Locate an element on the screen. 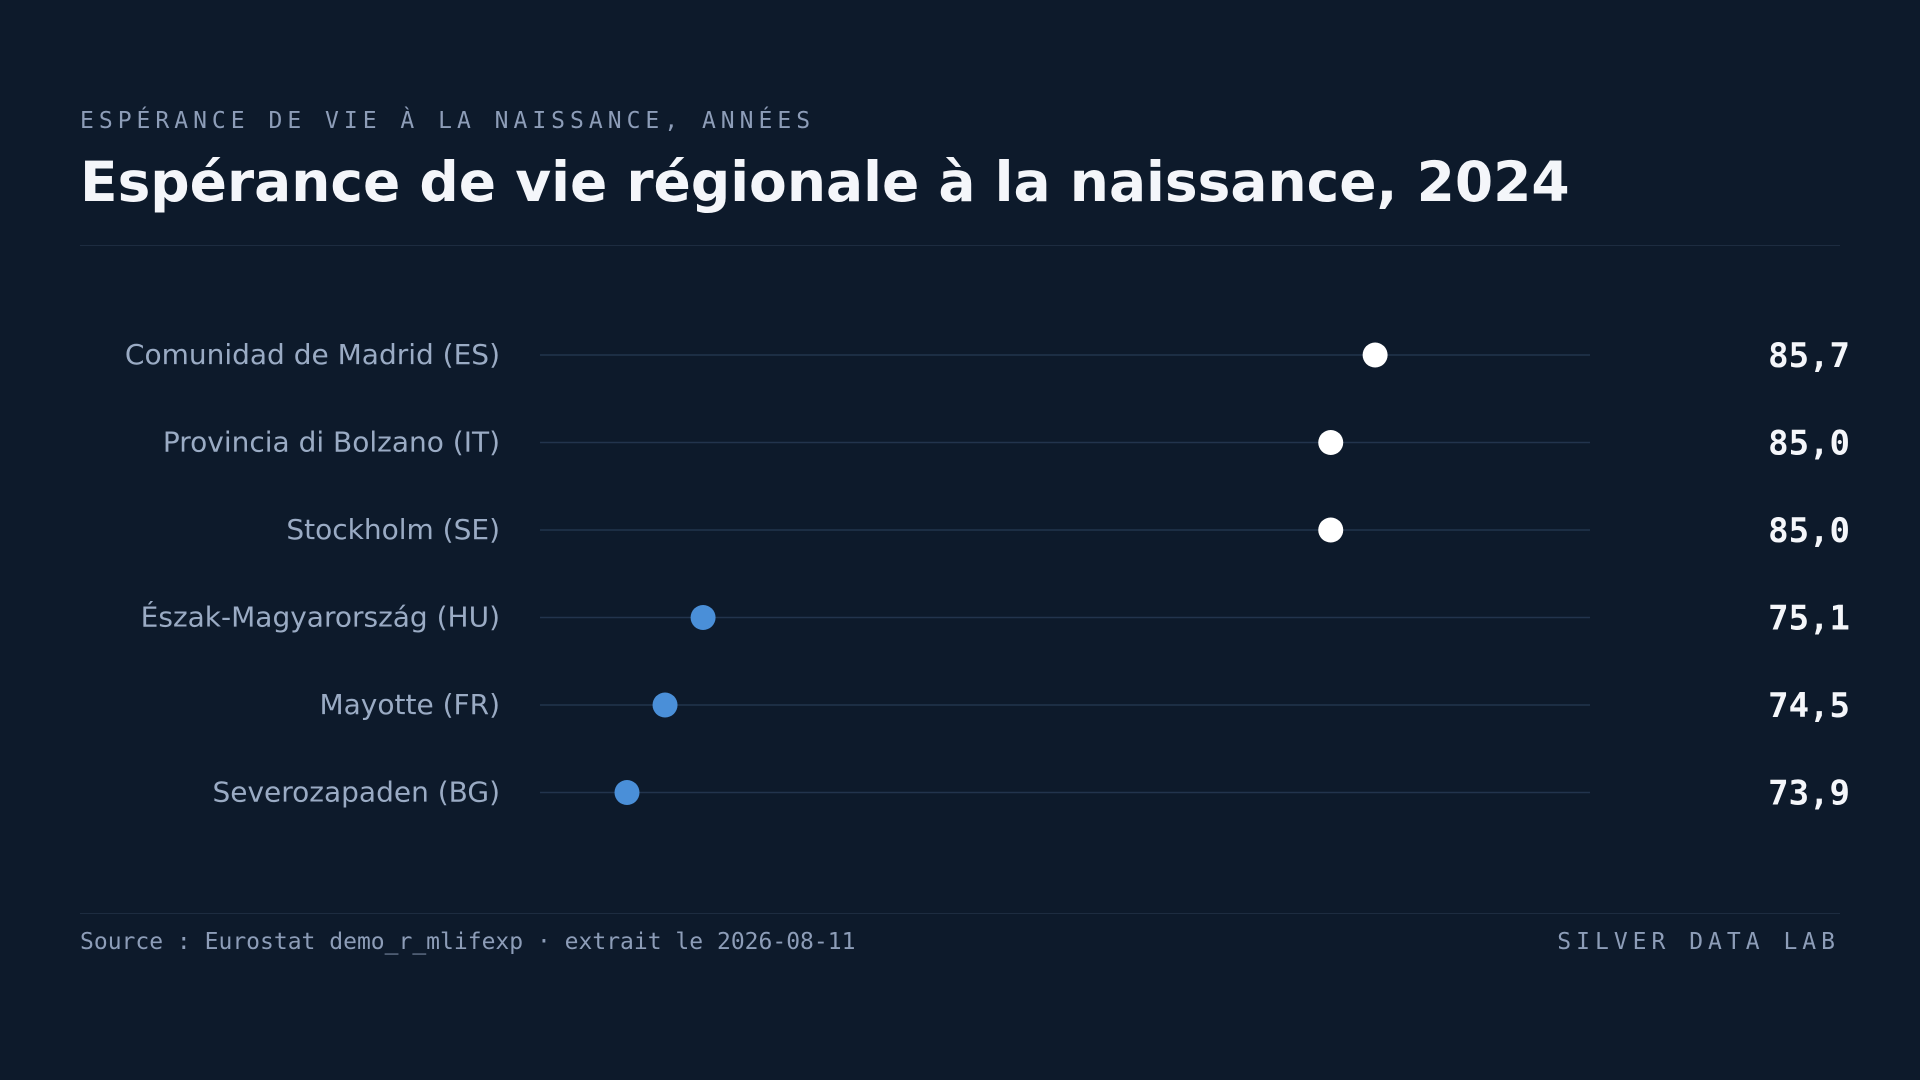  chart-row: Provincia di Bolzano (IT) 85,0 is located at coordinates (1006, 444).